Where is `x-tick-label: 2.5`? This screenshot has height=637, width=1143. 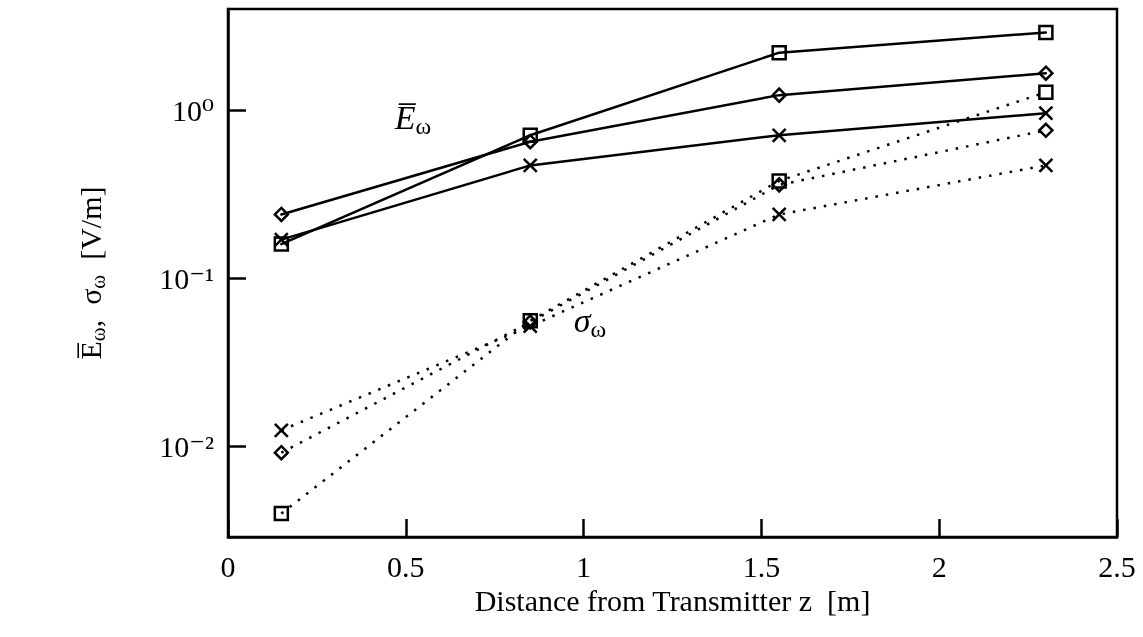
x-tick-label: 2.5 is located at coordinates (1117, 566).